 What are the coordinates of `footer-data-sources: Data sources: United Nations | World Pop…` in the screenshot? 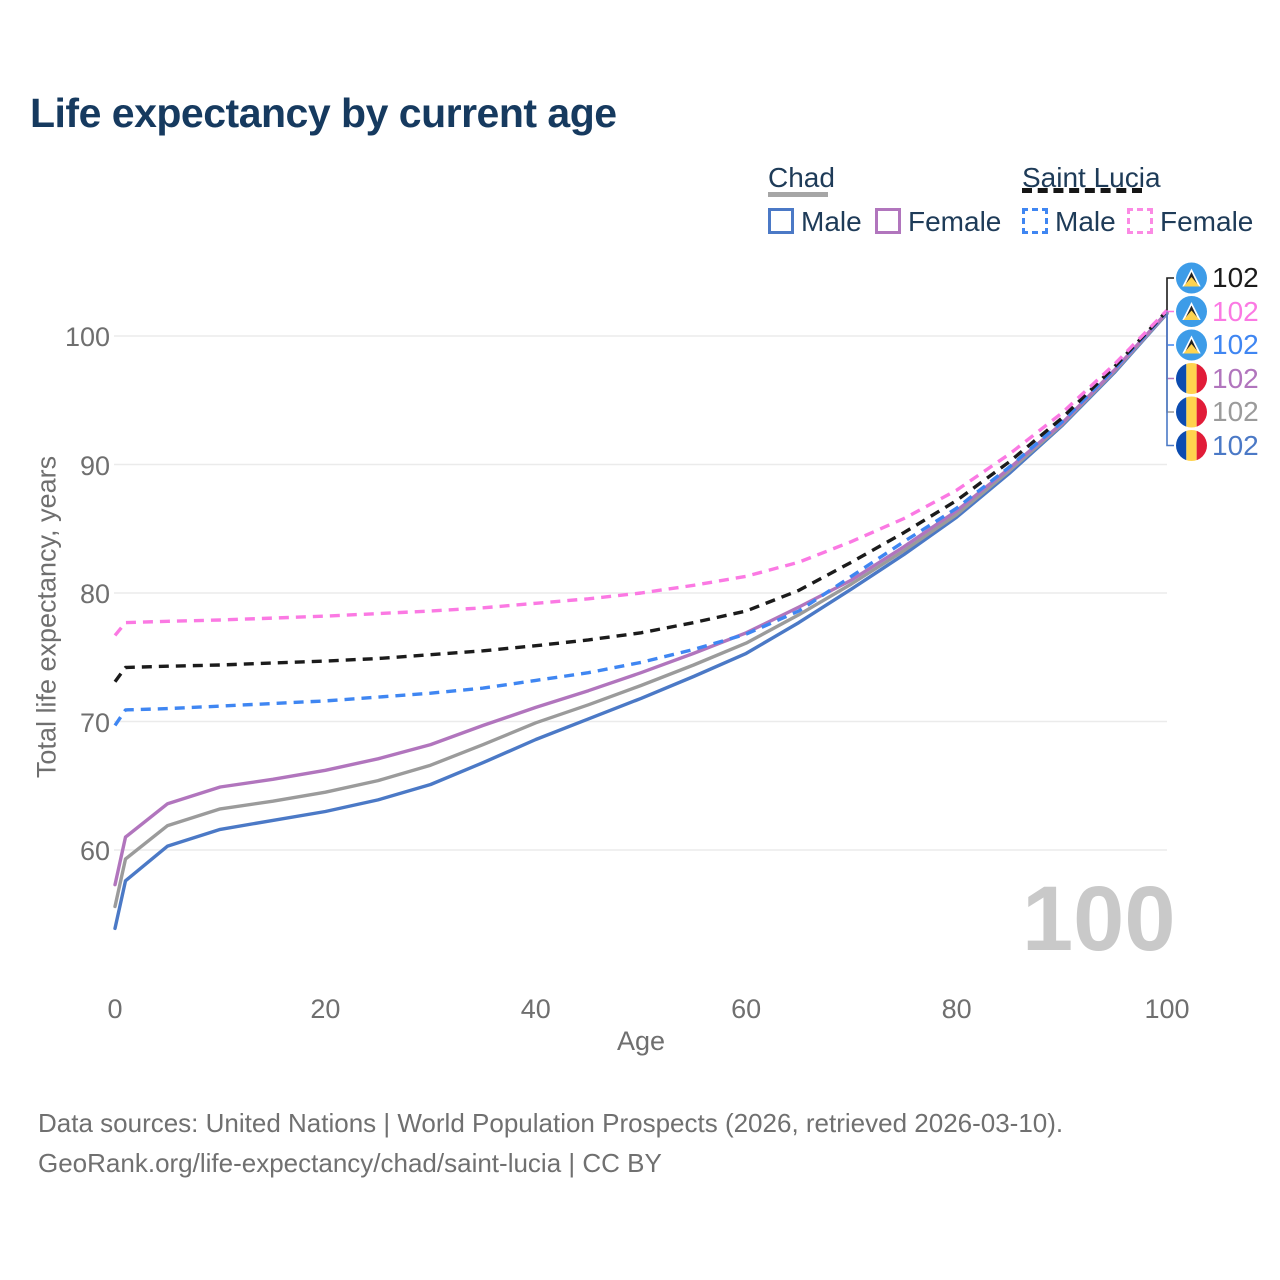 It's located at (551, 1123).